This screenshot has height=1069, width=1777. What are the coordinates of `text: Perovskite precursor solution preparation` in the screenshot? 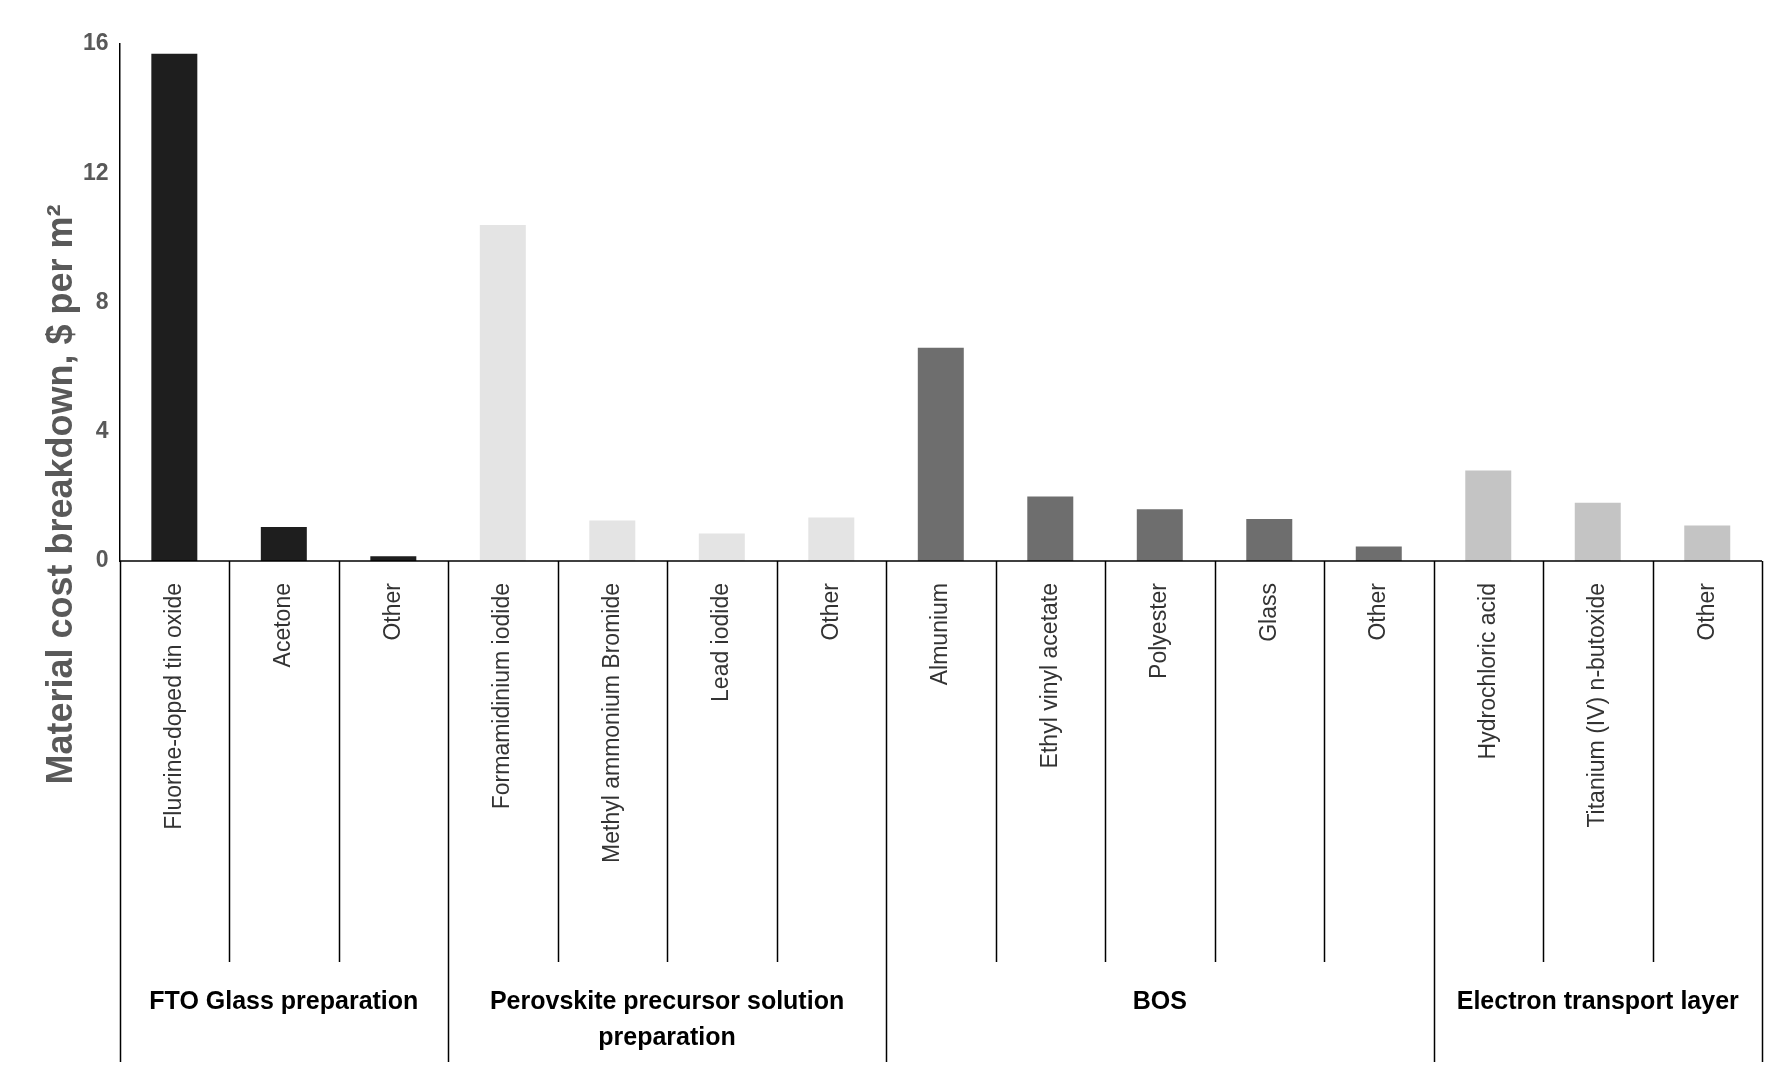 It's located at (667, 1017).